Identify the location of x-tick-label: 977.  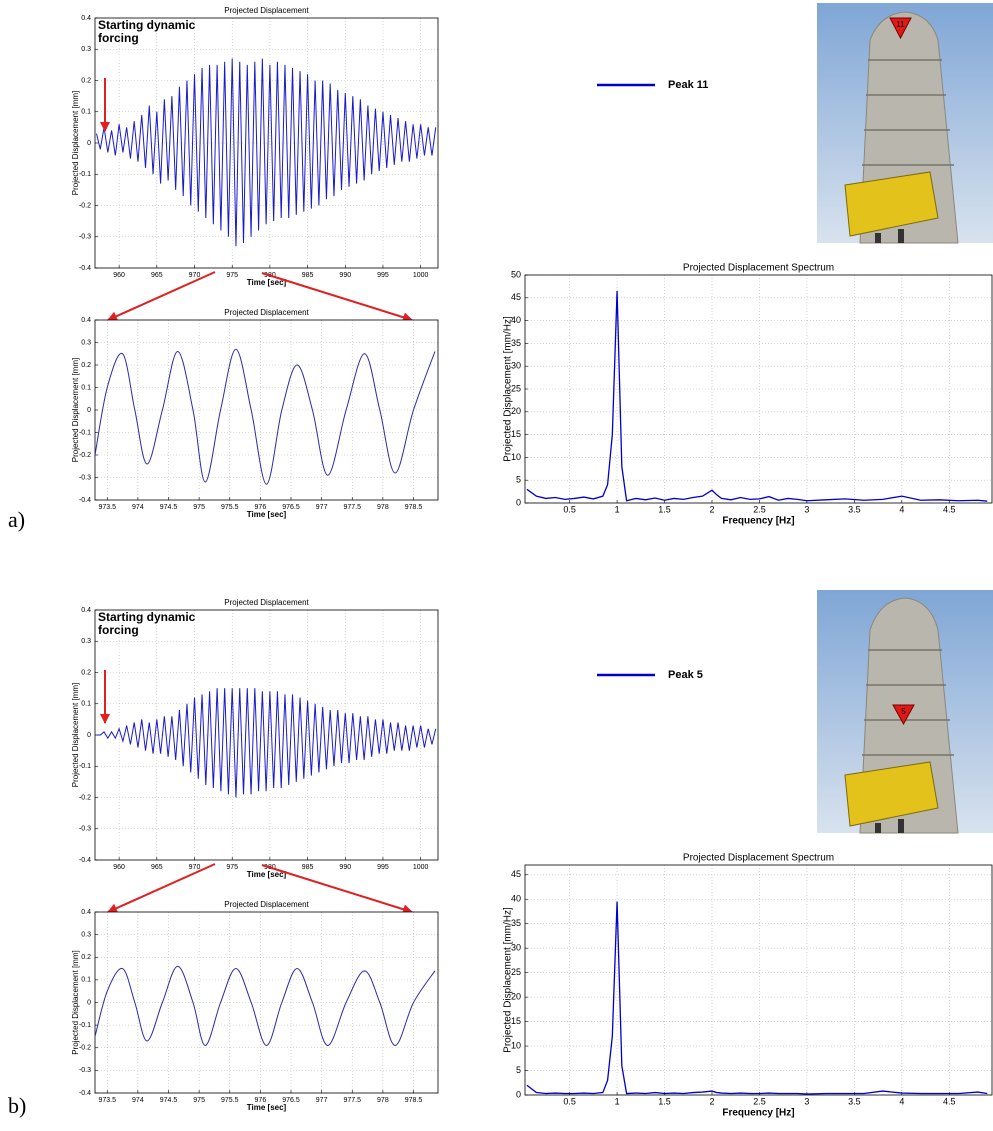
(322, 1100).